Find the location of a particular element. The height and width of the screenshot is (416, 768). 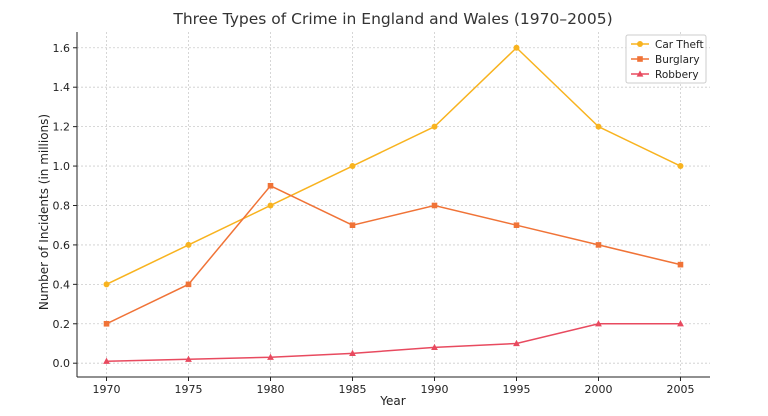

x-tick-label: 2005 is located at coordinates (680, 389).